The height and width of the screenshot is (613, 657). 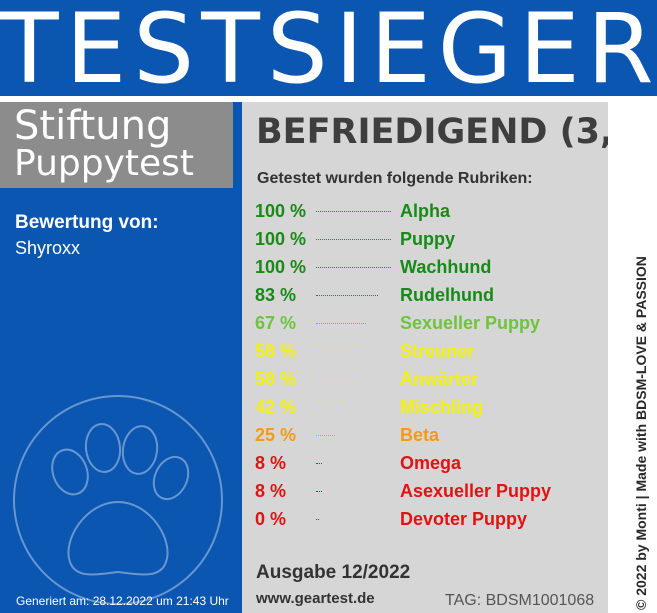 I want to click on issue-label: Ausgabe 12/2022, so click(x=333, y=572).